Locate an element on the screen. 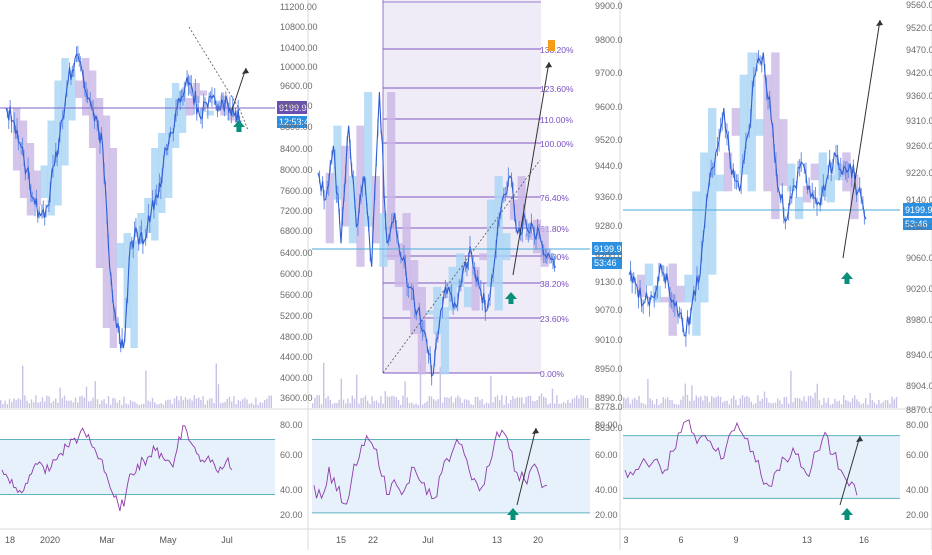  countdown-tag-label: 12:53:46 is located at coordinates (296, 122).